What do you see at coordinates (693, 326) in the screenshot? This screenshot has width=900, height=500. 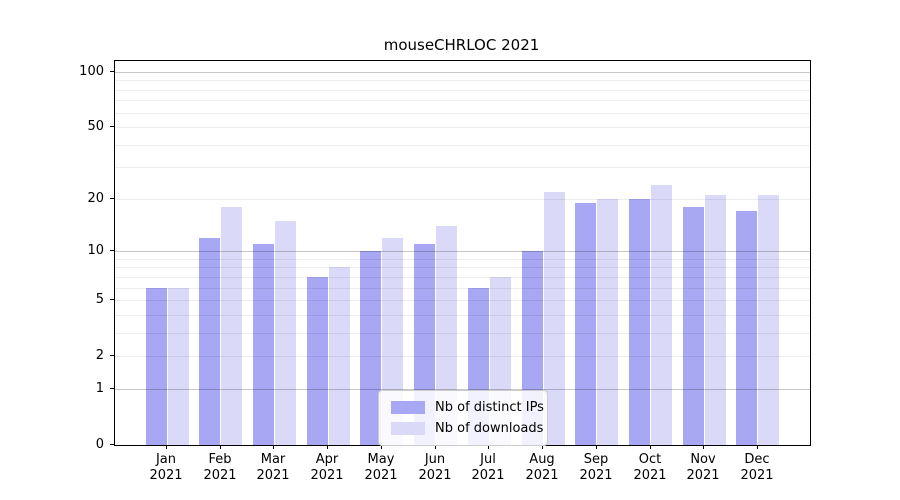 I see `bar-distinct-ips-nov` at bounding box center [693, 326].